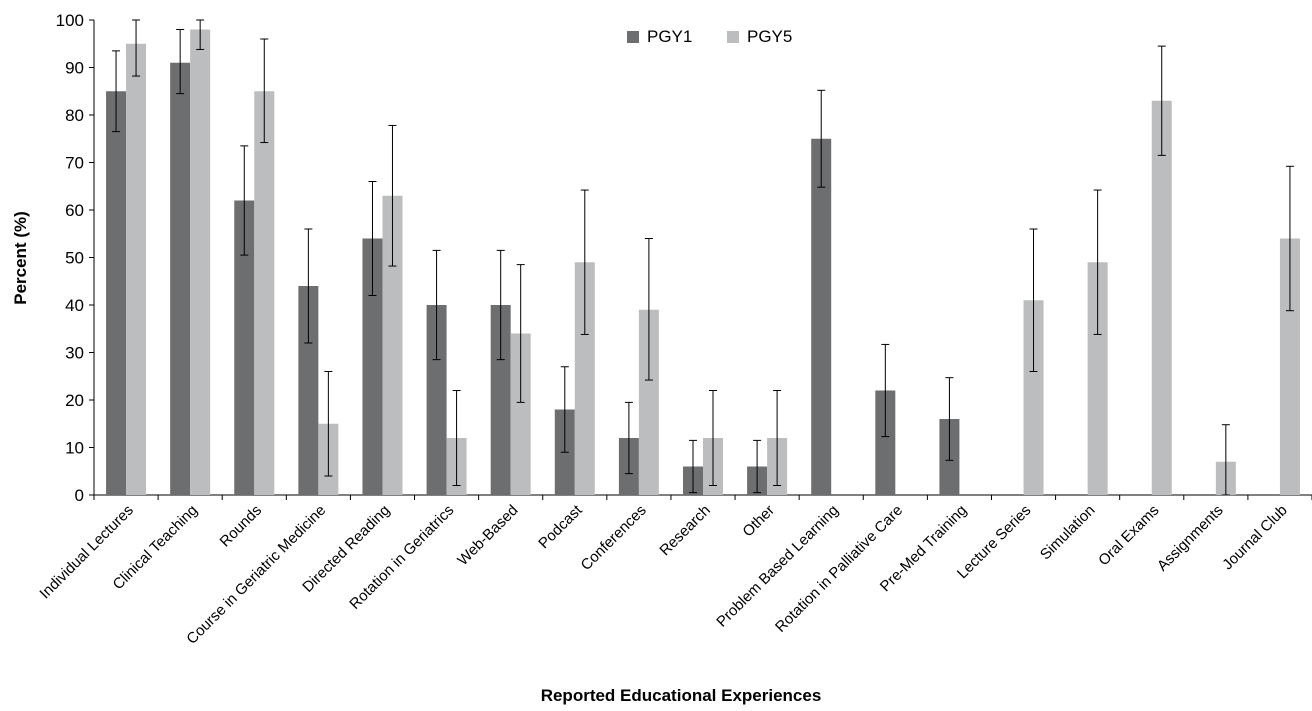 Image resolution: width=1312 pixels, height=711 pixels. Describe the element at coordinates (74, 68) in the screenshot. I see `y-tick-label: 90` at that location.